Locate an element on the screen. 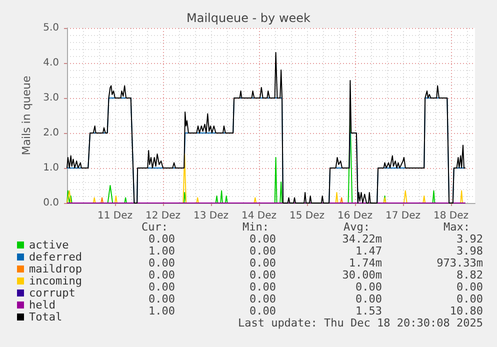  x-tick-label: 18 Dez is located at coordinates (451, 216).